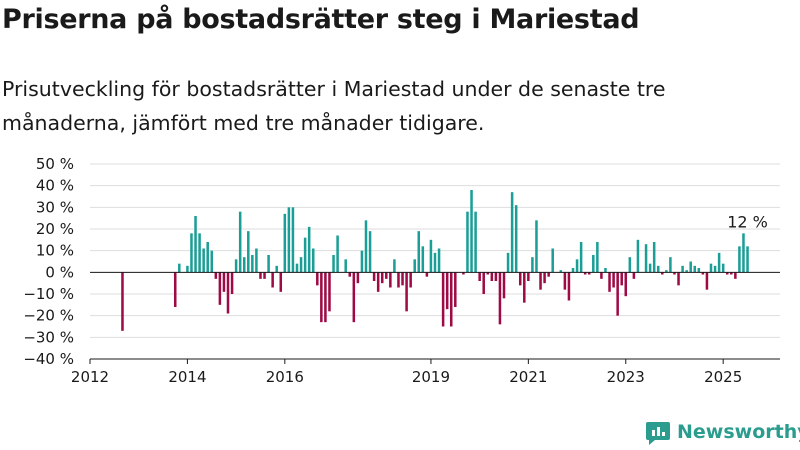 The width and height of the screenshot is (800, 450). What do you see at coordinates (48, 294) in the screenshot?
I see `y-tick-label: −10 %` at bounding box center [48, 294].